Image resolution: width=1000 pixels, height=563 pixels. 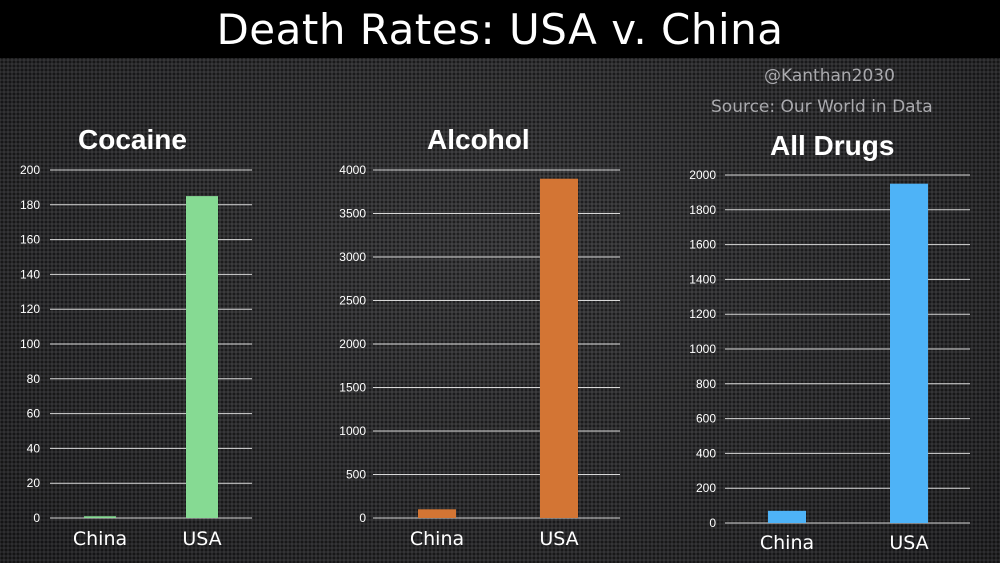 I want to click on cocaine-y-tick-label: 0, so click(x=36, y=518).